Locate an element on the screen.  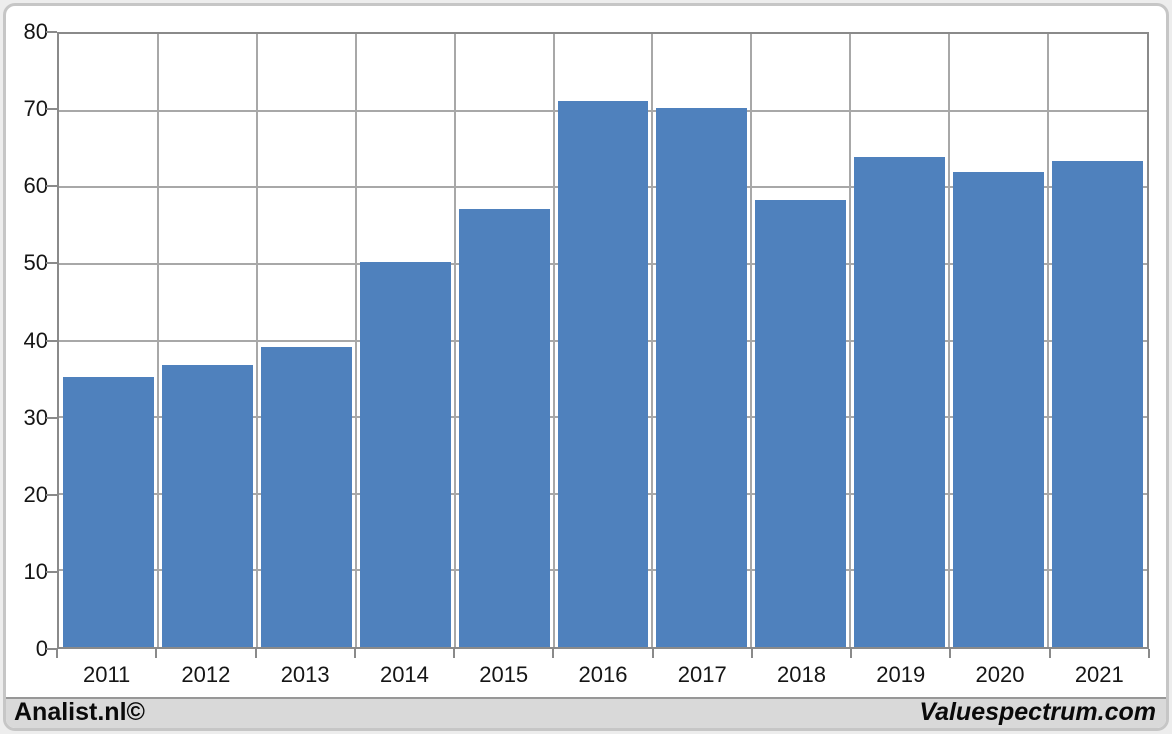
bar-cell-2021 is located at coordinates (1097, 340).